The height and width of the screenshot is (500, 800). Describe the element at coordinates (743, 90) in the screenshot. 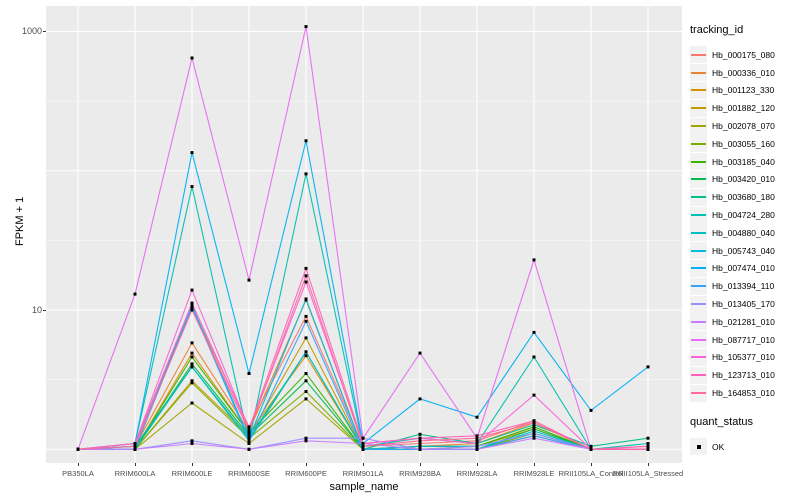

I see `legend-label: Hb_001123_330` at that location.